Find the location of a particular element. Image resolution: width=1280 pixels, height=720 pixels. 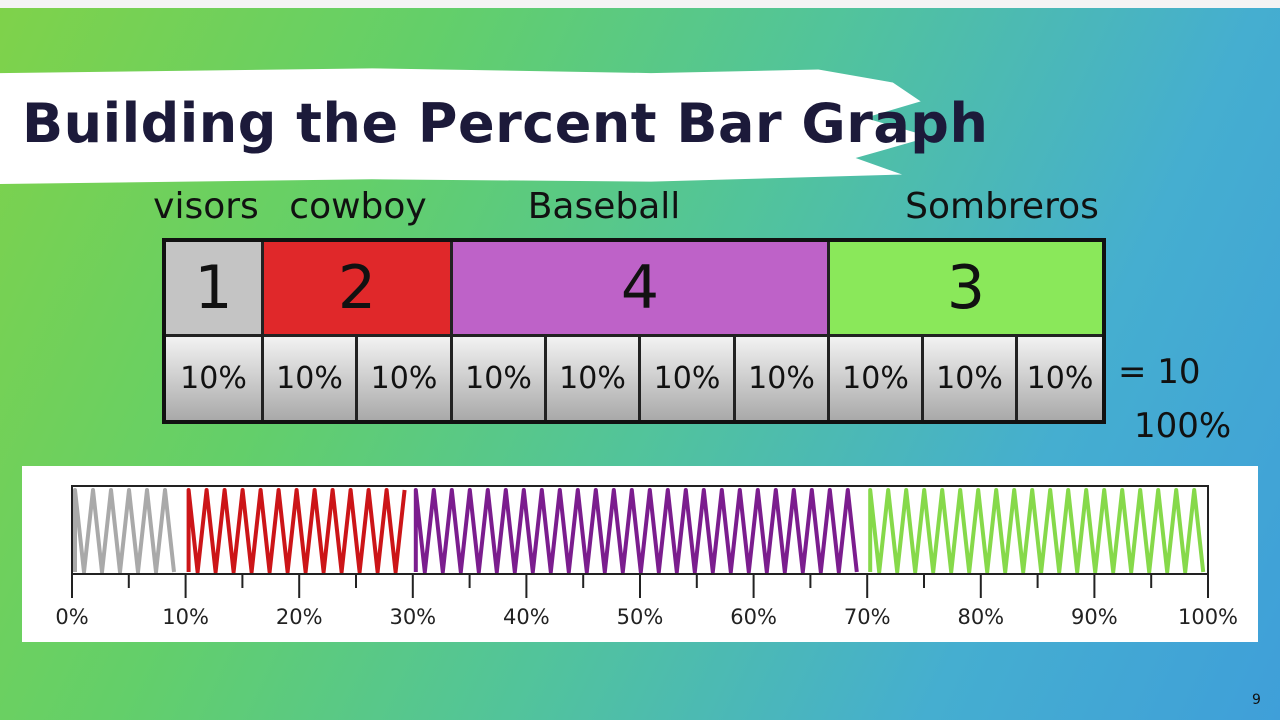

x-tick-label: 100% is located at coordinates (1208, 617).